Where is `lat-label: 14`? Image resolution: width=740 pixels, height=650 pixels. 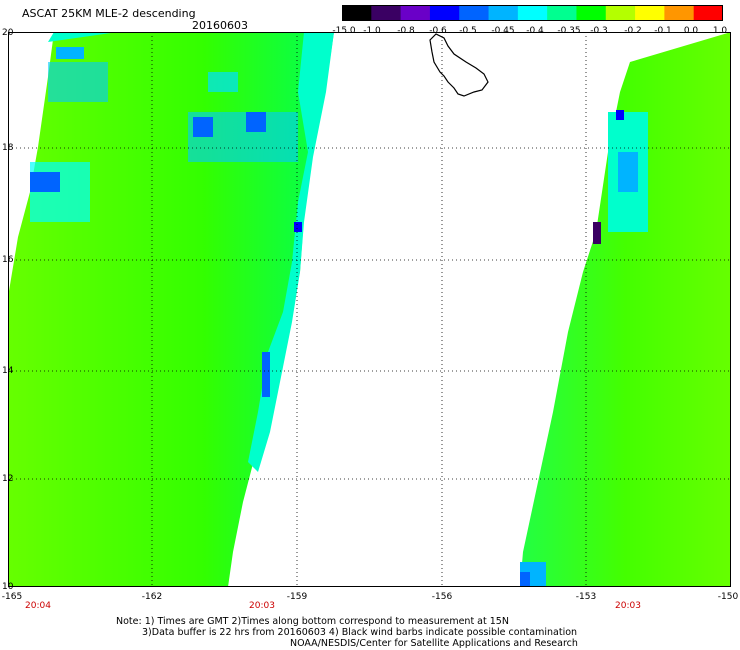
lat-label: 14 is located at coordinates (8, 371).